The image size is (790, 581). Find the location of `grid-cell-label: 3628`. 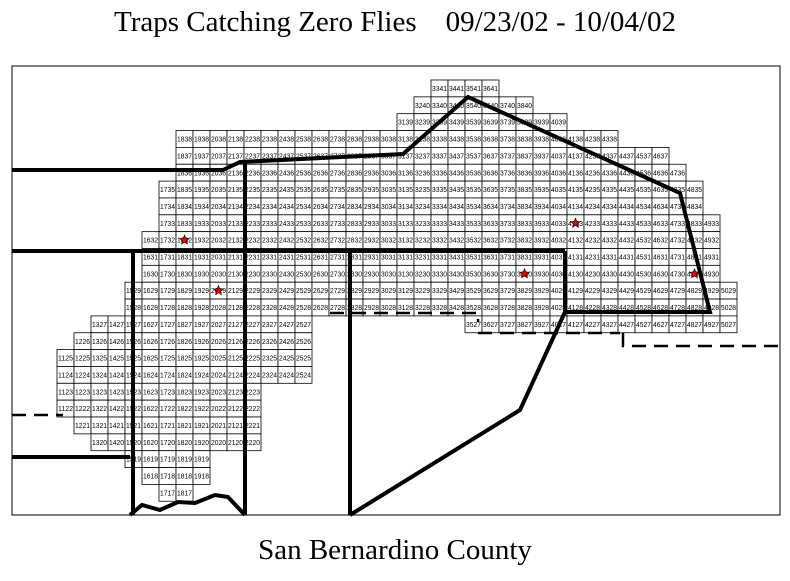

grid-cell-label: 3628 is located at coordinates (490, 308).